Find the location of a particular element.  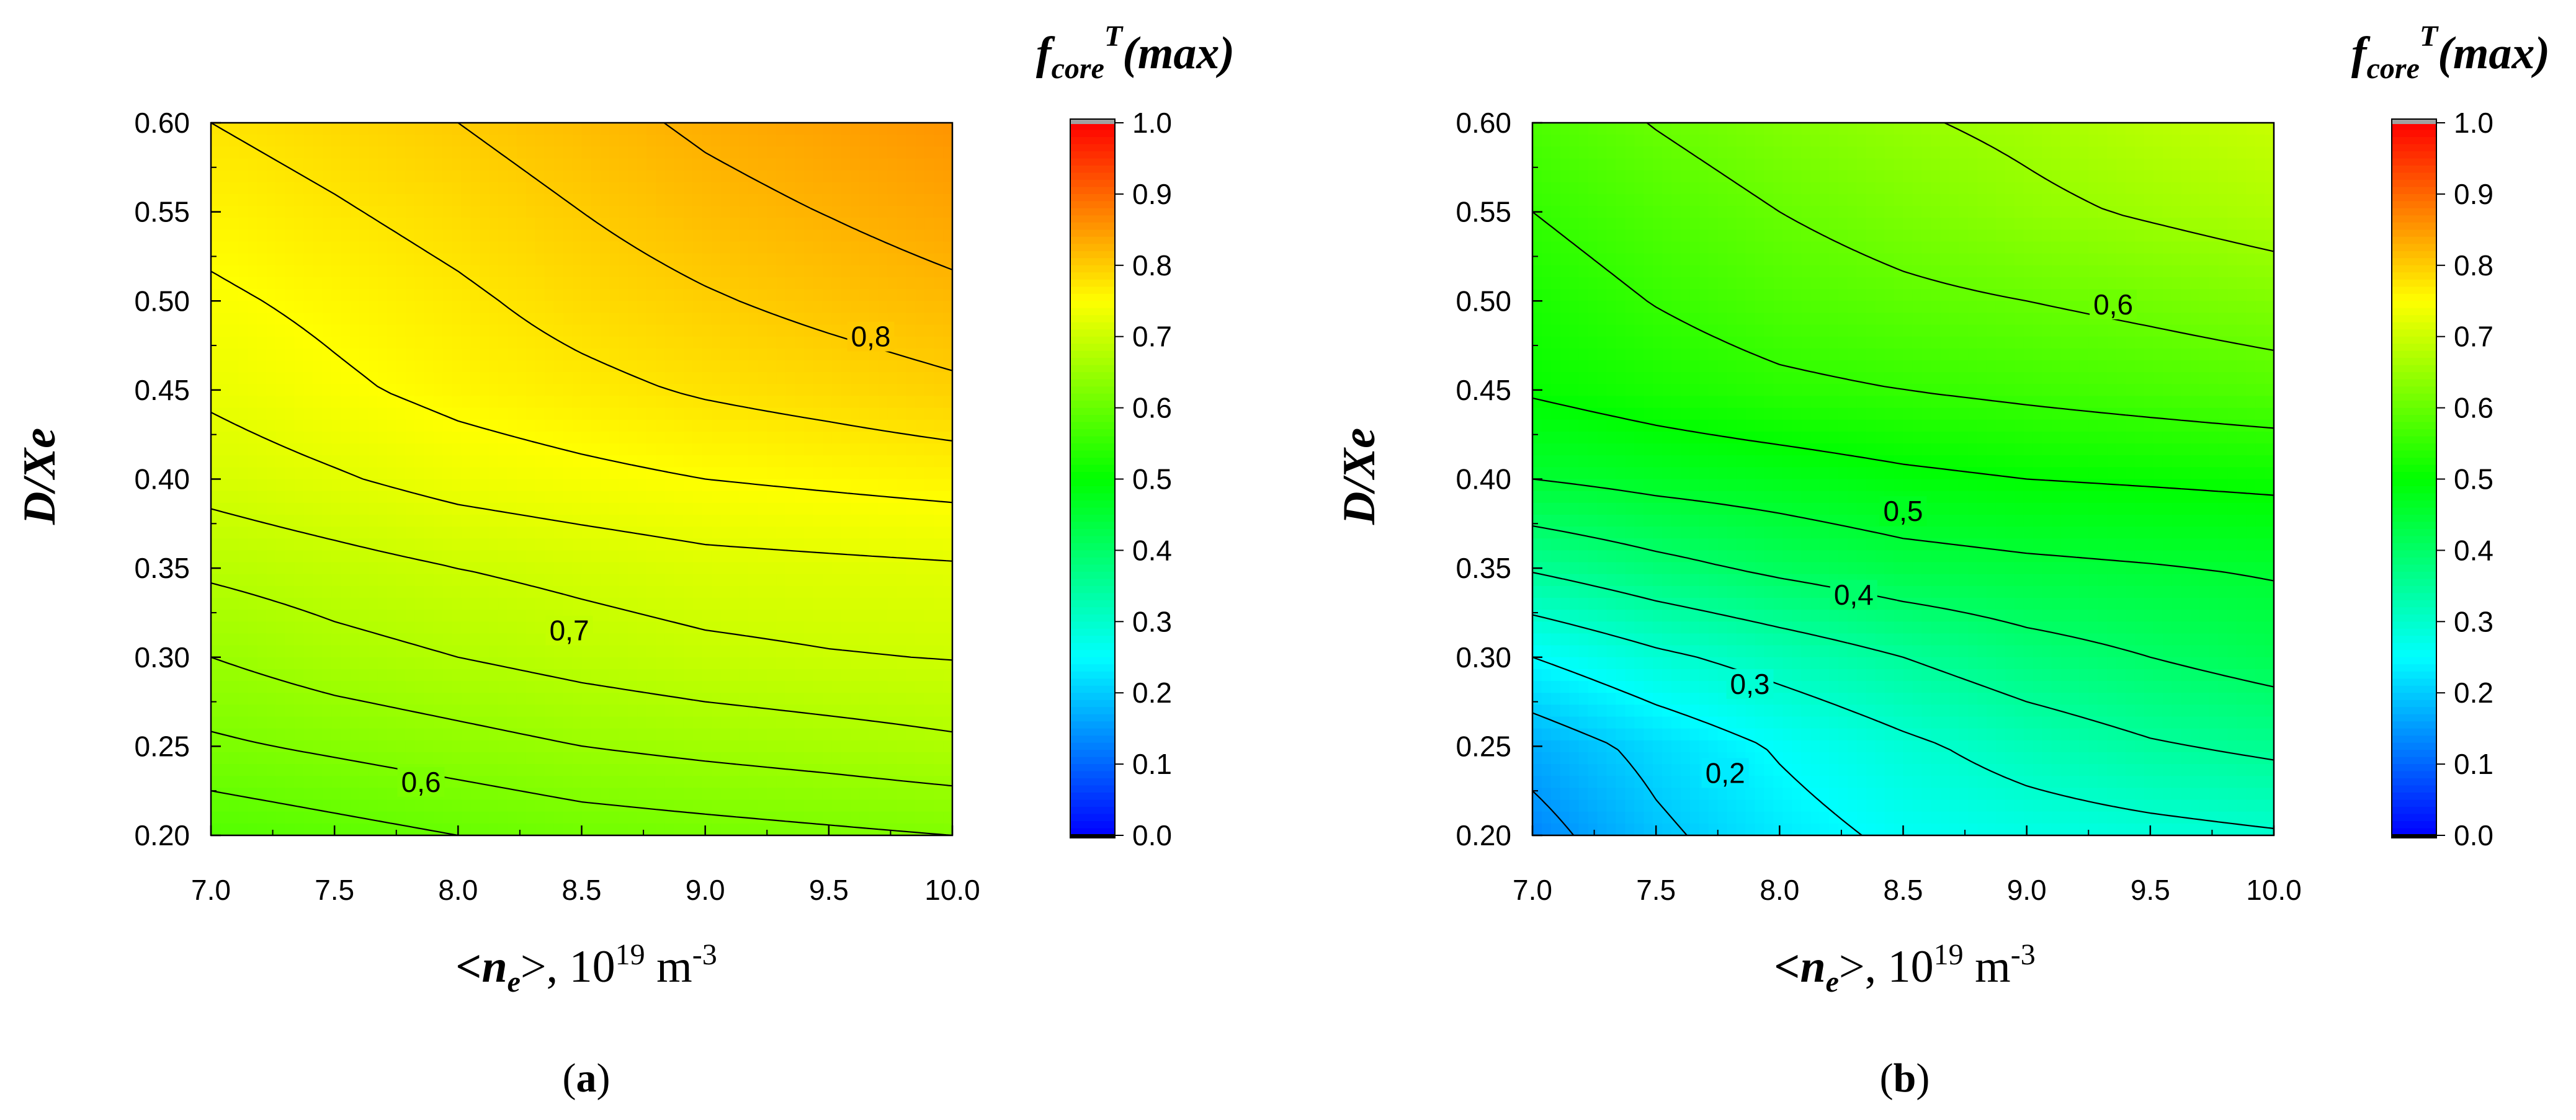

y-tick-label: 0.50 is located at coordinates (162, 301).